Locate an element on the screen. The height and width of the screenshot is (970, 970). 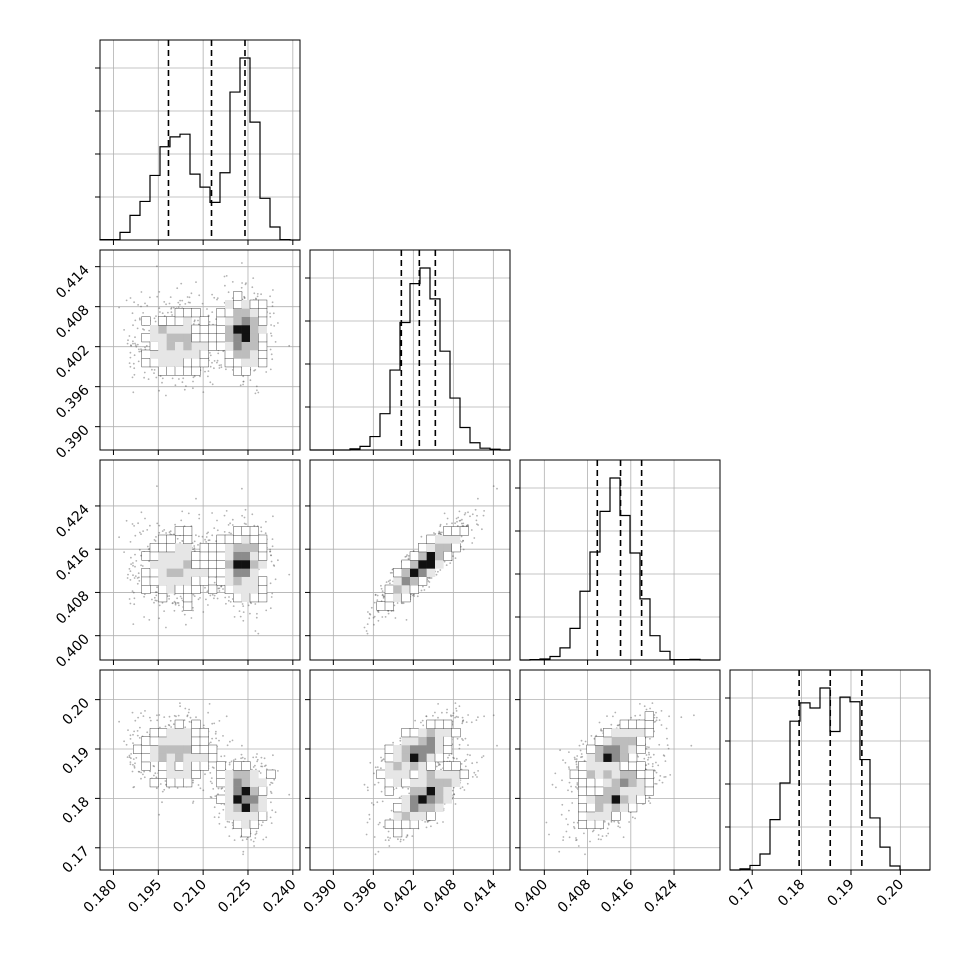
scatter-panel-p2-p3 is located at coordinates (618, 772).